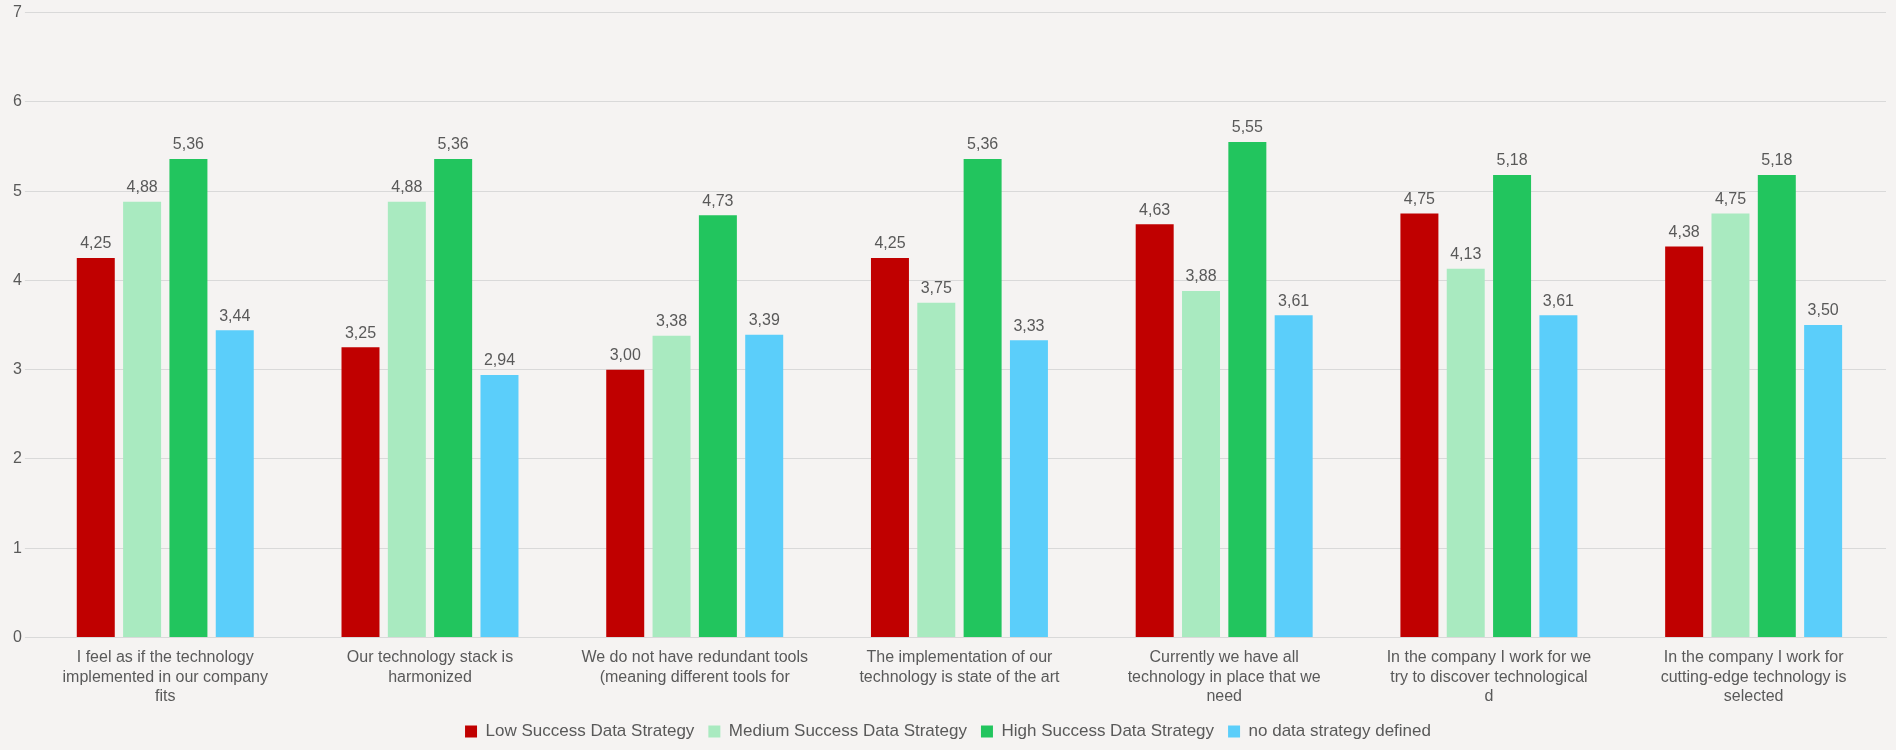  Describe the element at coordinates (671, 321) in the screenshot. I see `data-label: 3,38` at that location.